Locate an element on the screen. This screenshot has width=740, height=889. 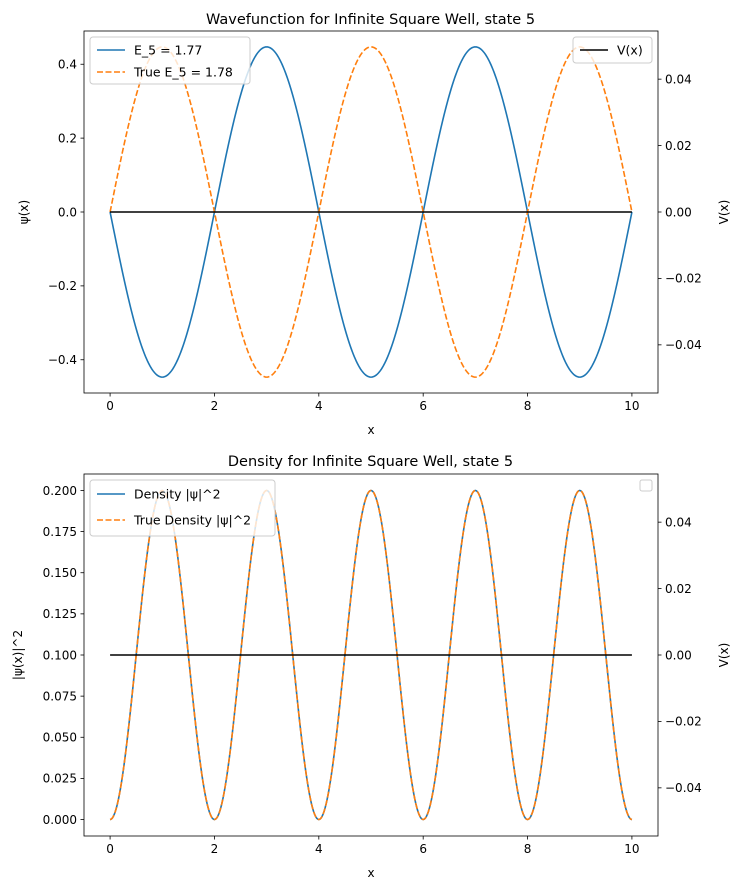
y-tick-label: 0.175 is located at coordinates (60, 532).